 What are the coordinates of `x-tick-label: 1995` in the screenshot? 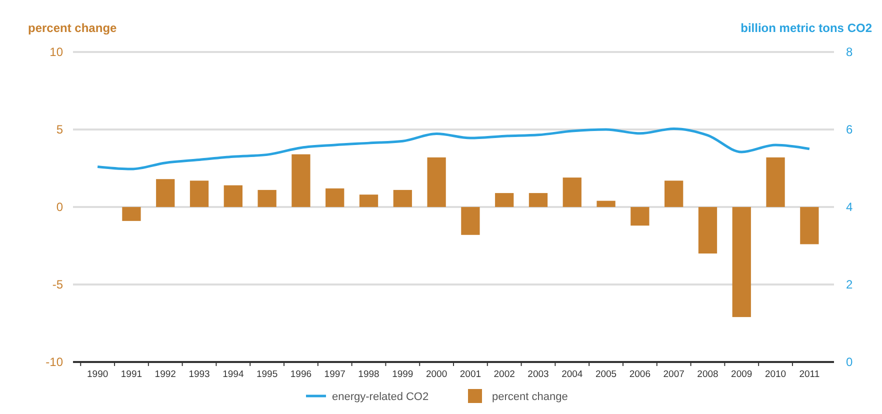 It's located at (267, 374).